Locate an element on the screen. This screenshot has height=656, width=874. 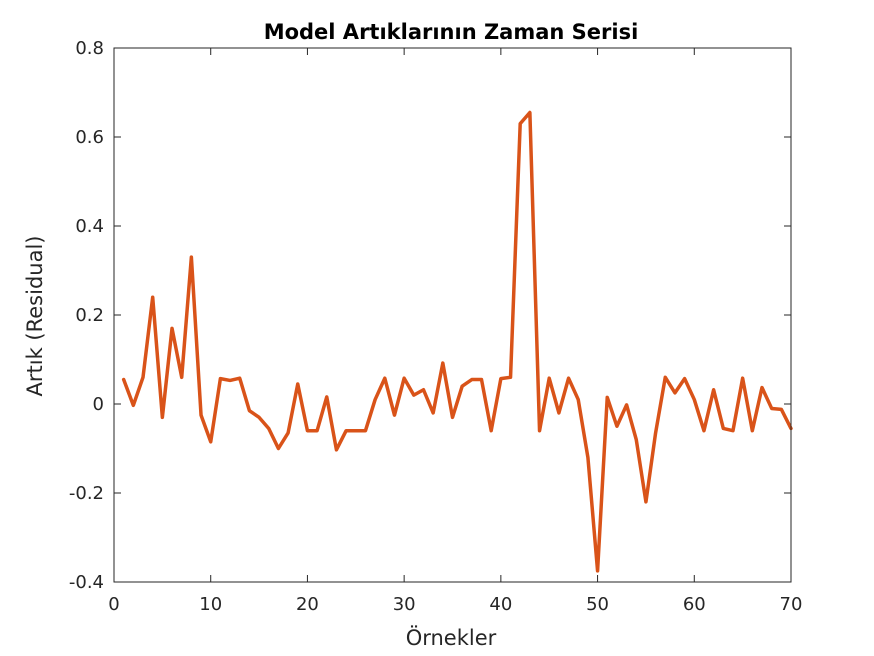
y-axis-label: Artık (Residual) is located at coordinates (35, 316).